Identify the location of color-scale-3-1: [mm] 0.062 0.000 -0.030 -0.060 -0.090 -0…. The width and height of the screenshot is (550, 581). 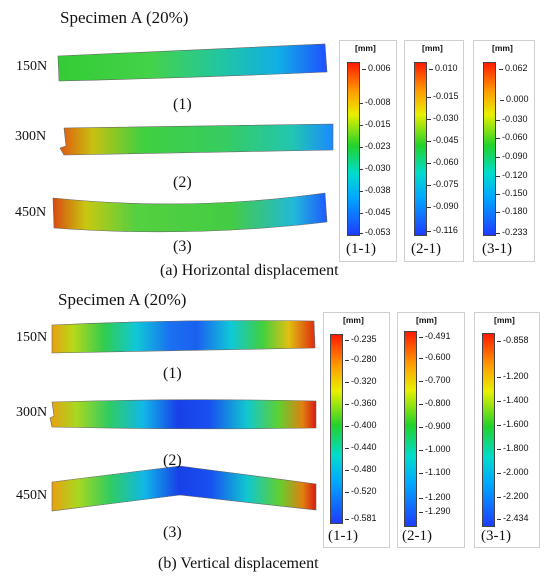
(504, 151).